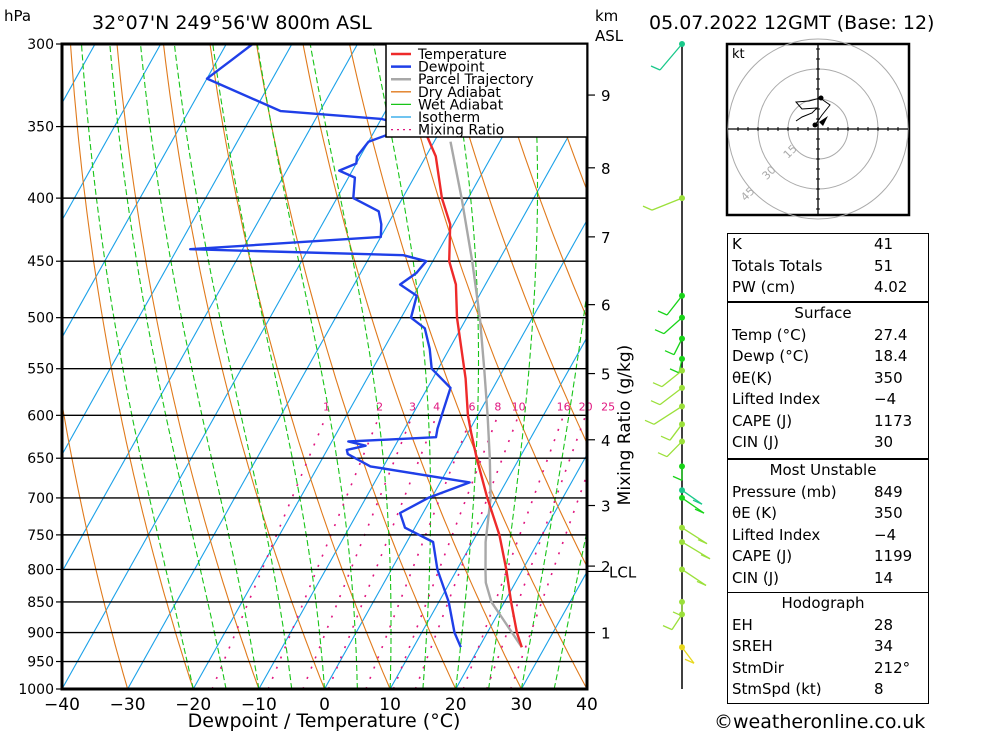  I want to click on mixing-ratio-axis-title: Mixing Ratio (g/kg), so click(625, 425).